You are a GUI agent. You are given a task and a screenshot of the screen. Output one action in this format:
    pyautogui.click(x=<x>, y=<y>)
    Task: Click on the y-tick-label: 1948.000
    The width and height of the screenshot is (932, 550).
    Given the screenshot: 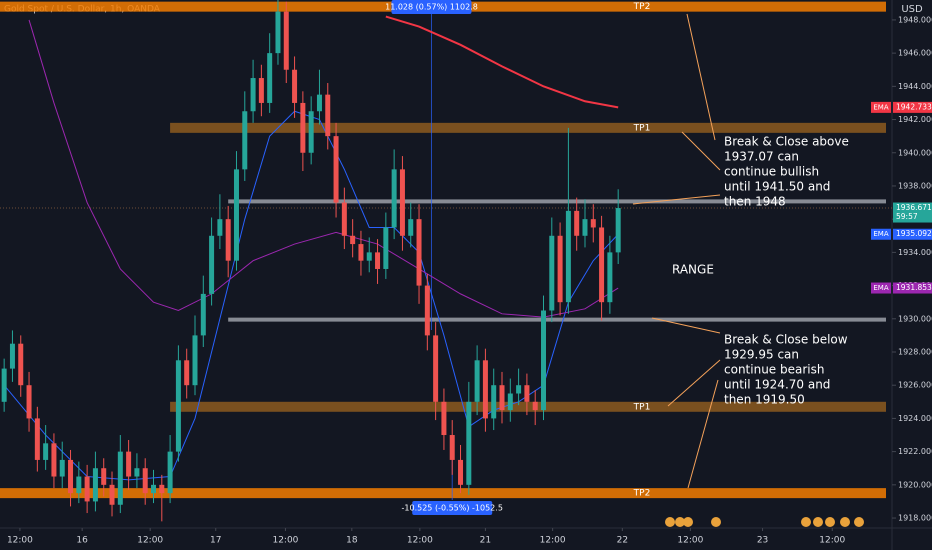 What is the action you would take?
    pyautogui.click(x=915, y=19)
    